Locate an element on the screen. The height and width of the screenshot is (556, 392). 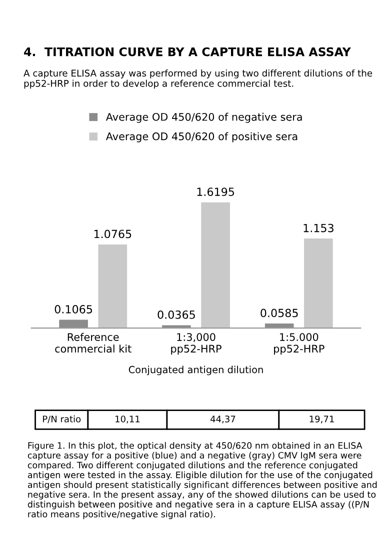
data-label: 1.6195 is located at coordinates (215, 192).